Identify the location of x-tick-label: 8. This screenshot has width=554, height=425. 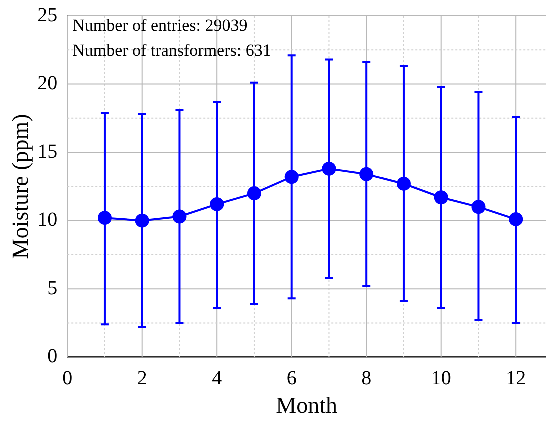
(367, 379).